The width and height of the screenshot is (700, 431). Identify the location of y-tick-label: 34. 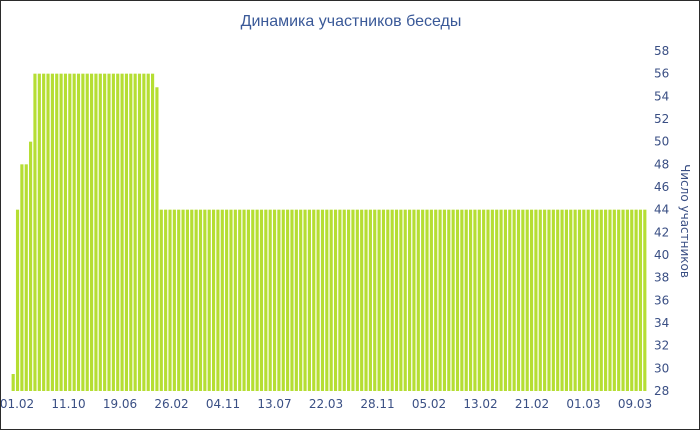
(661, 323).